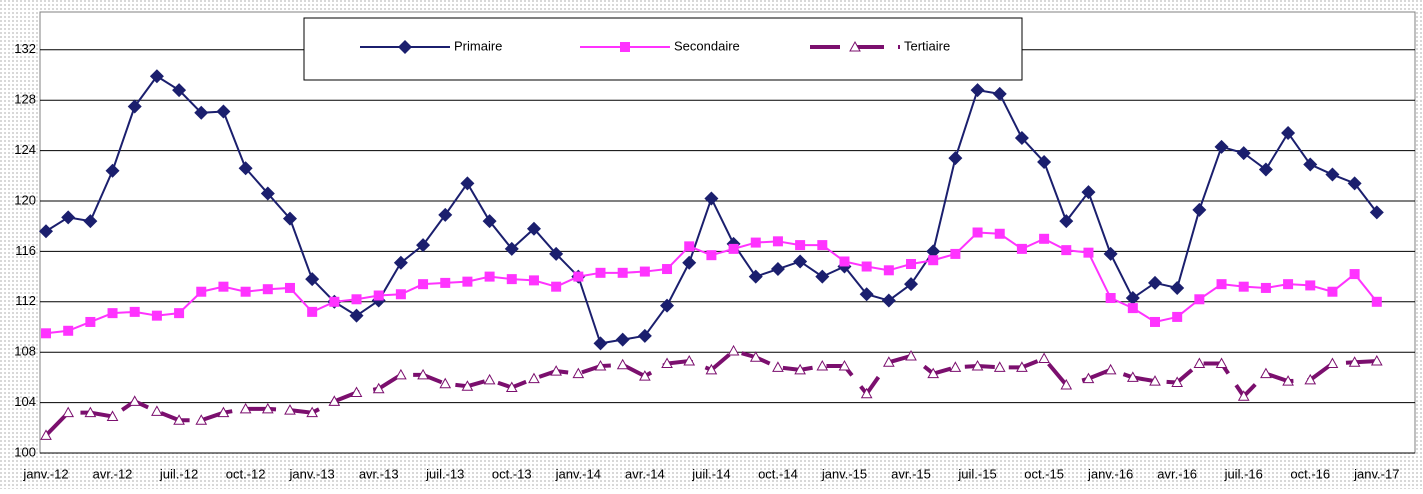 This screenshot has width=1423, height=494. What do you see at coordinates (478, 45) in the screenshot?
I see `legend-label: Primaire` at bounding box center [478, 45].